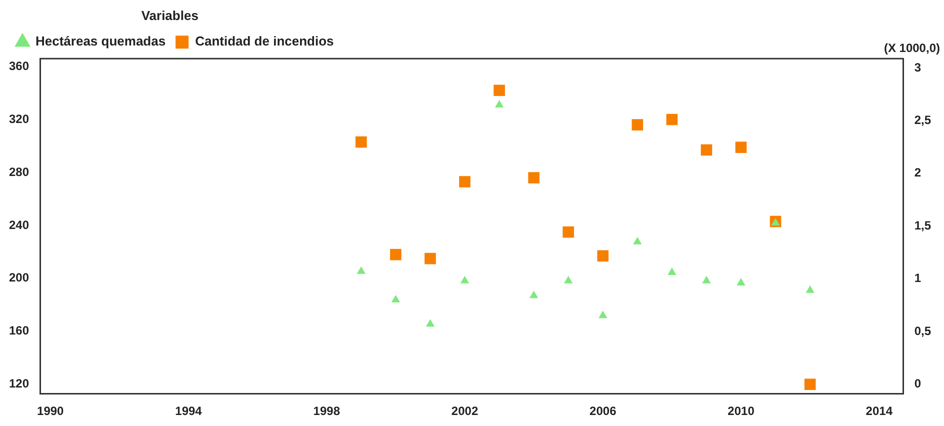 This screenshot has width=944, height=426. Describe the element at coordinates (326, 411) in the screenshot. I see `x-tick-label: 1998` at that location.